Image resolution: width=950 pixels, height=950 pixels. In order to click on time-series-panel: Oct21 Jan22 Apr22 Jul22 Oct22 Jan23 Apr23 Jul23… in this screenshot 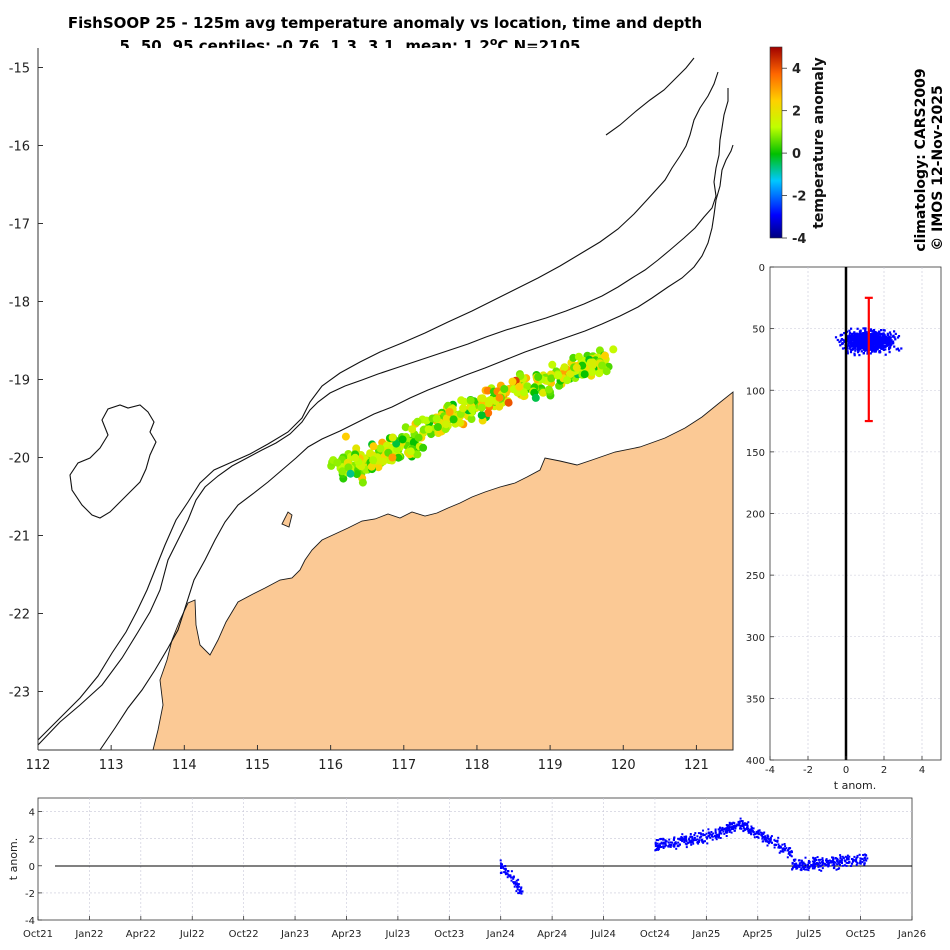, I will do `click(466, 868)`.